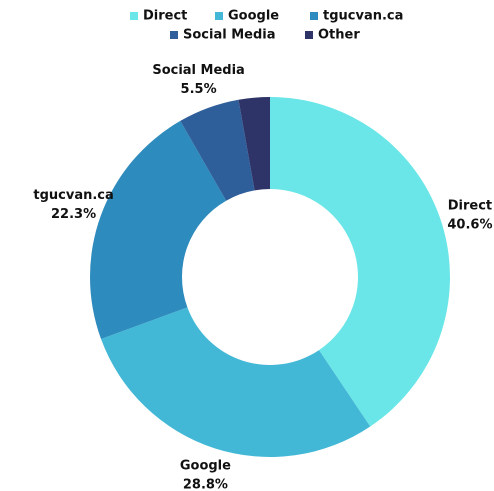  I want to click on legend-label: Social Media, so click(229, 35).